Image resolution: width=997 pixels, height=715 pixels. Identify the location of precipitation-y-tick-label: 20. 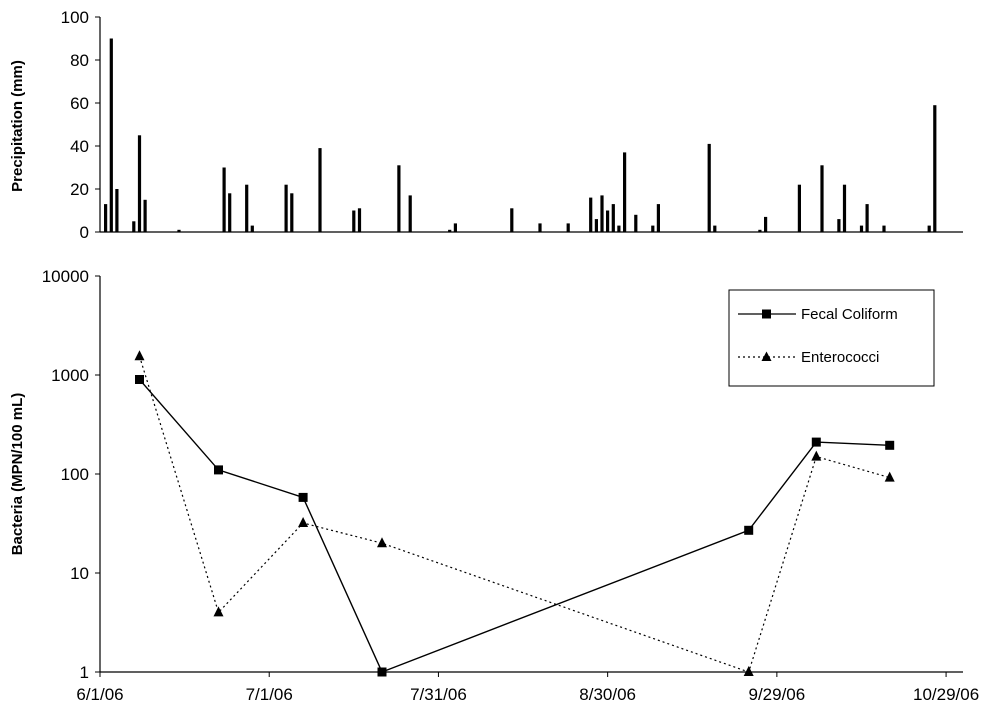
(79, 189).